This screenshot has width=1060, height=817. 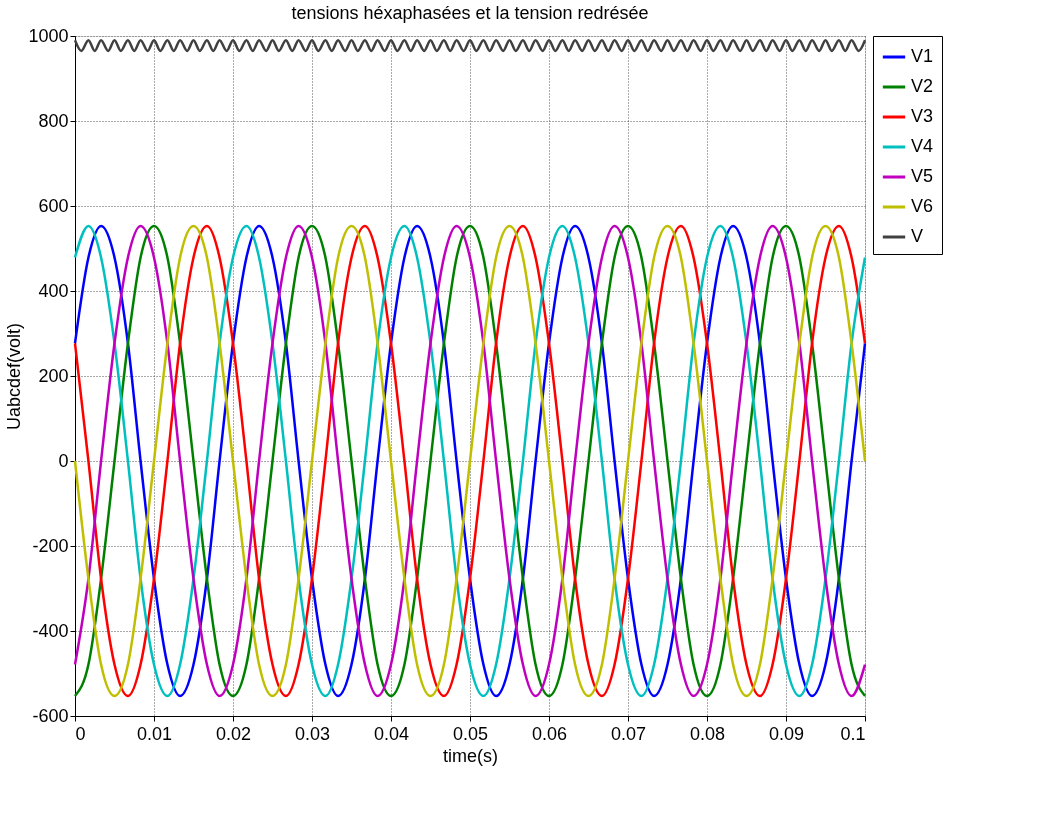 I want to click on legend-label: V, so click(x=917, y=236).